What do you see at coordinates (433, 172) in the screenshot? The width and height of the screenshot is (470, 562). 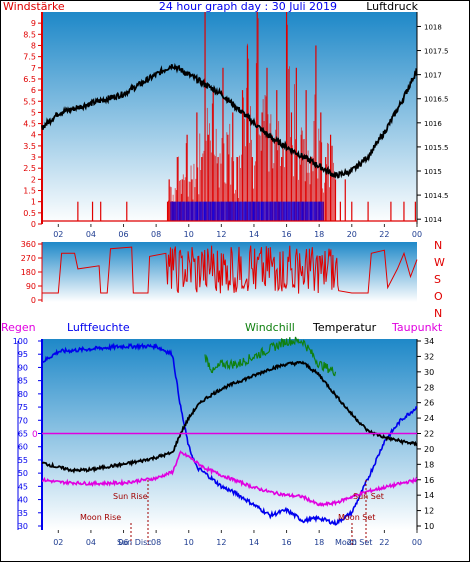 I see `pressure-tick-label: 1015` at bounding box center [433, 172].